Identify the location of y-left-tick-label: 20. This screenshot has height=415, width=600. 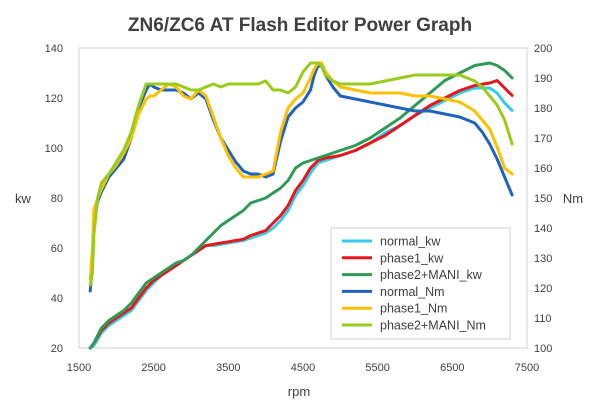
(57, 349).